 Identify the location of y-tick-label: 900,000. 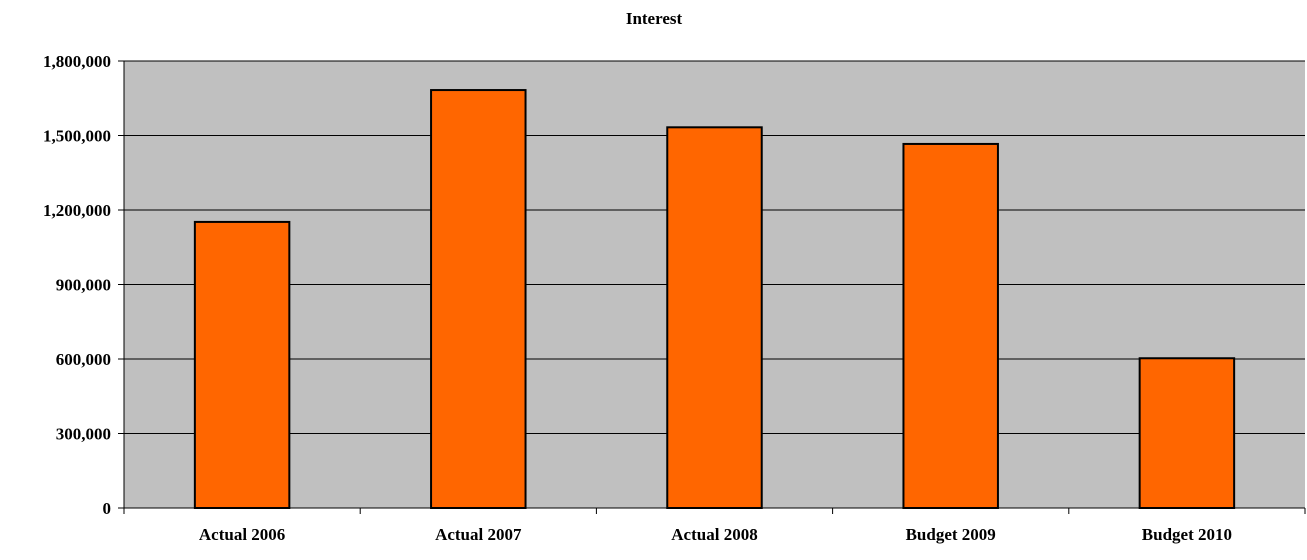
(83, 285).